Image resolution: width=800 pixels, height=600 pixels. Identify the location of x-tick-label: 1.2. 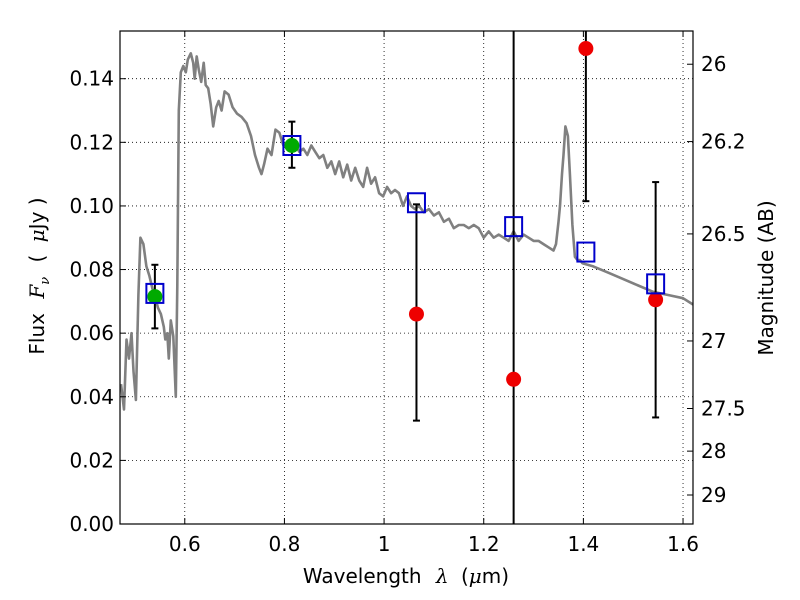
(484, 544).